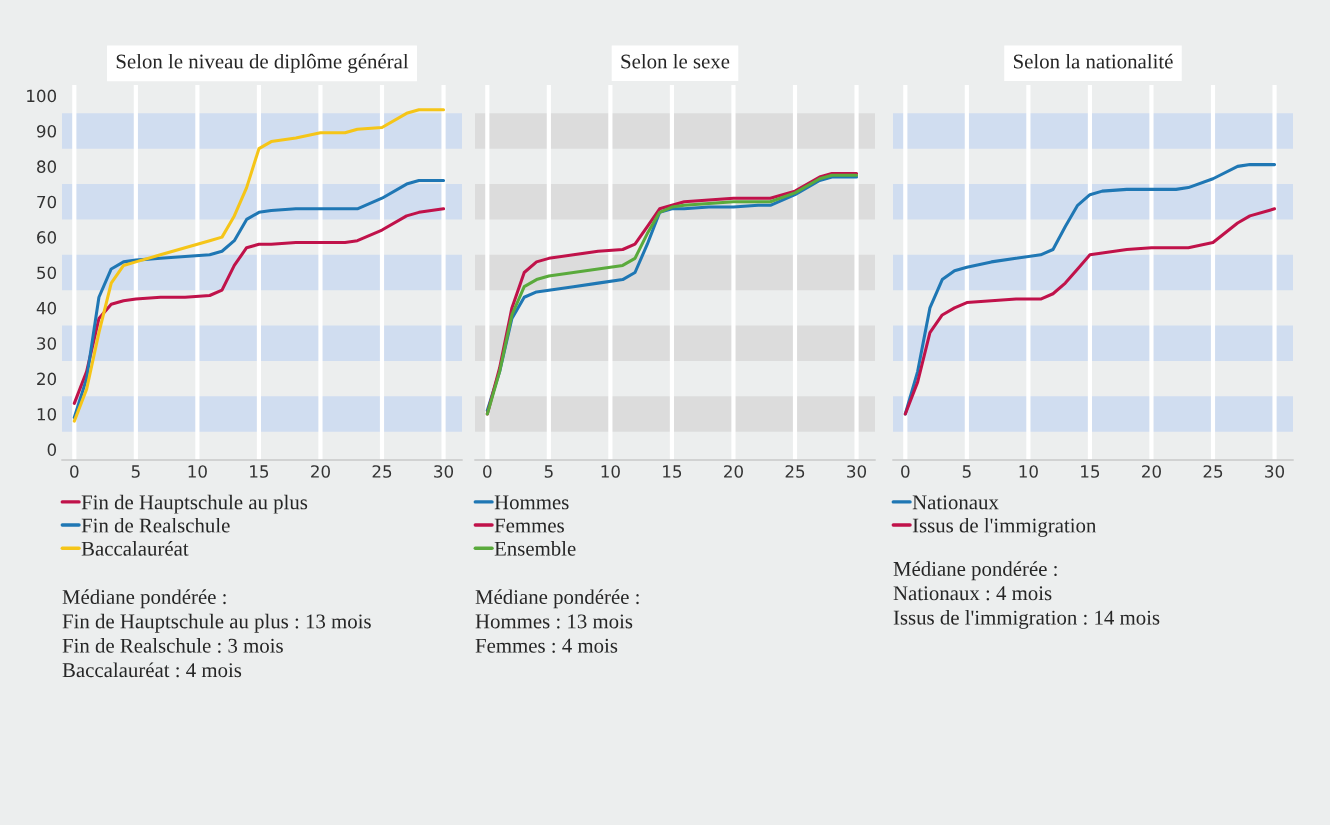 The image size is (1330, 825). Describe the element at coordinates (1026, 619) in the screenshot. I see `text: Issus de l'immigration : 14 mois` at that location.